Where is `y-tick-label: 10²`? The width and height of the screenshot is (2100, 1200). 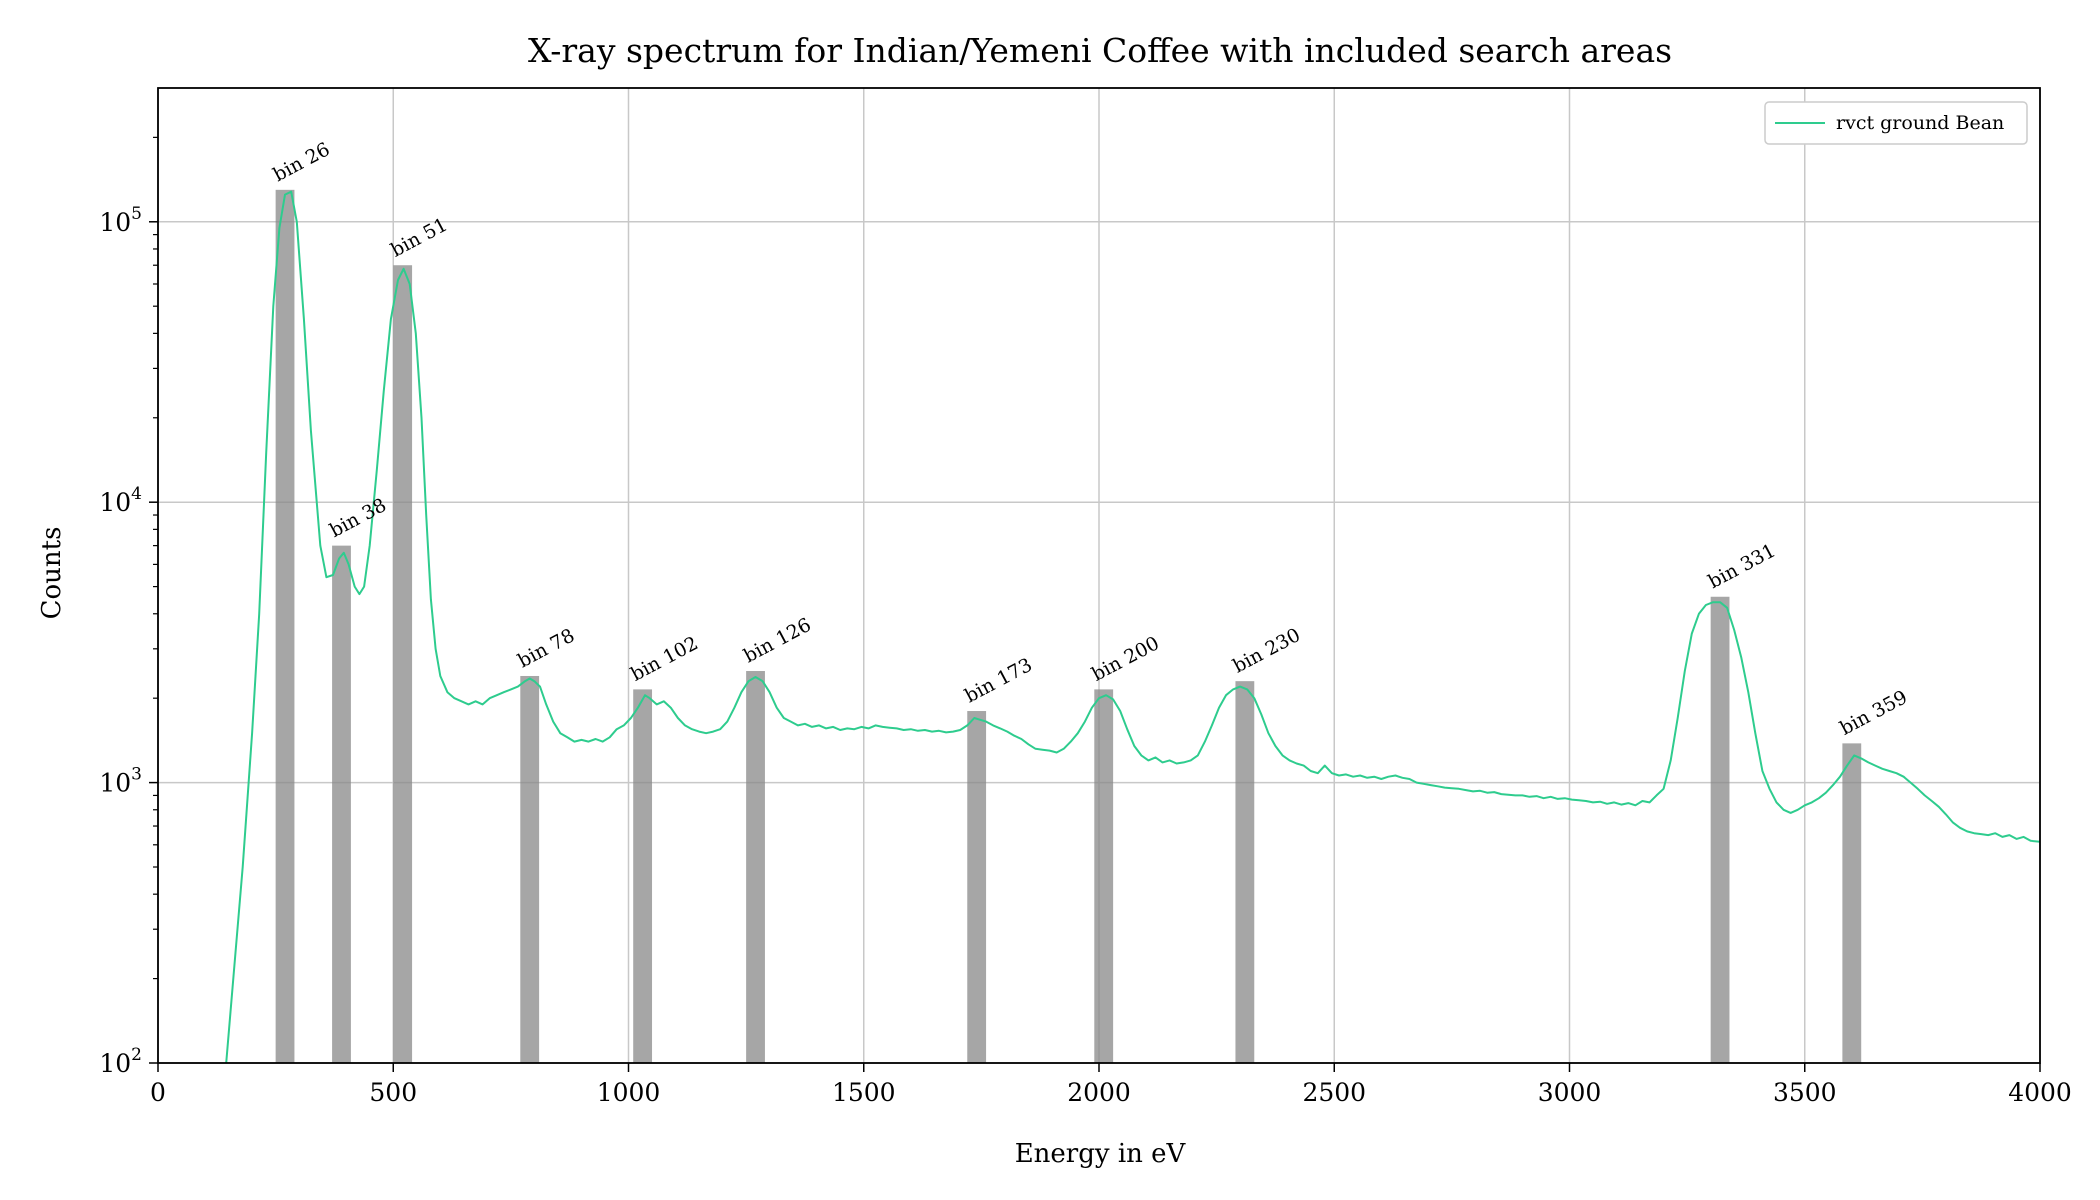 y-tick-label: 10² is located at coordinates (120, 1061).